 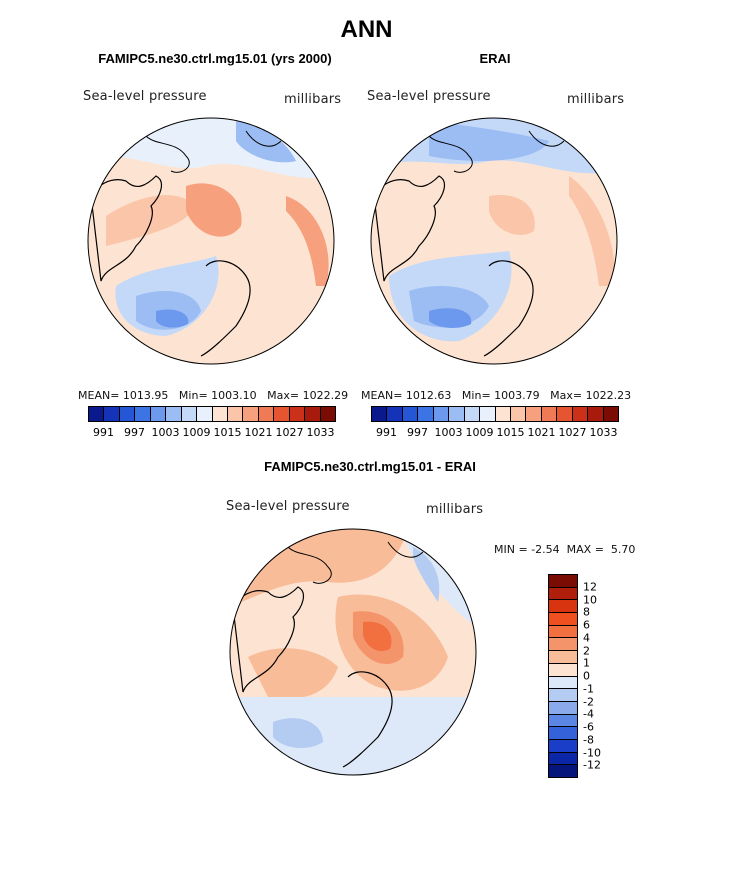 I want to click on colorbar-tick-label: 6, so click(x=586, y=625).